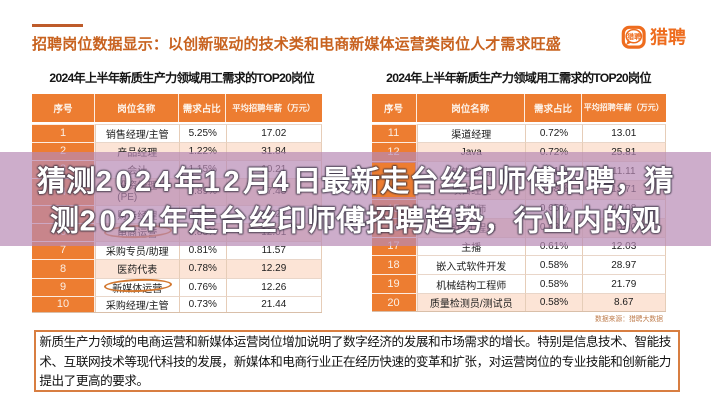 This screenshot has height=400, width=711. Describe the element at coordinates (355, 181) in the screenshot. I see `svg-text: 猜测2024年12月4日最新走台丝印师傅招聘，猜` at that location.